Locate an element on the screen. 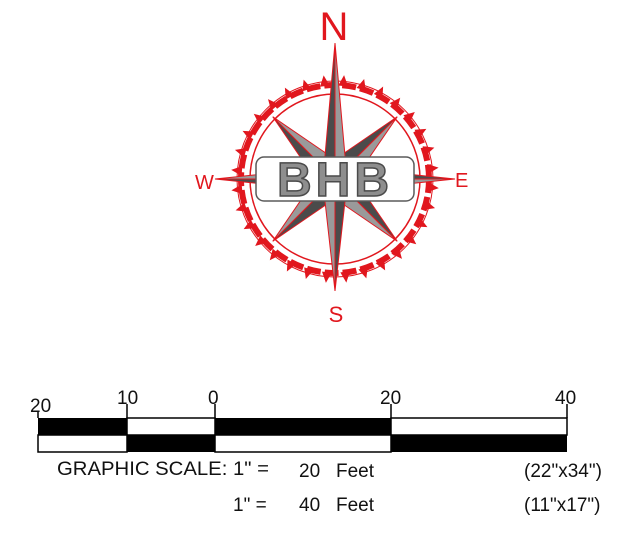  compass-ring-ticks is located at coordinates (335, 179).